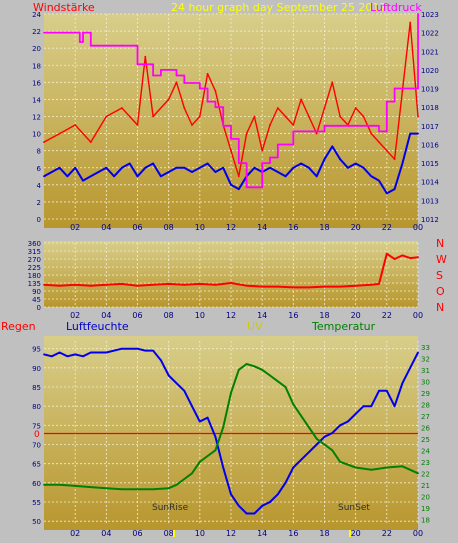 This screenshot has width=458, height=543. Describe the element at coordinates (425, 509) in the screenshot. I see `y2-tick-label: 19` at that location.